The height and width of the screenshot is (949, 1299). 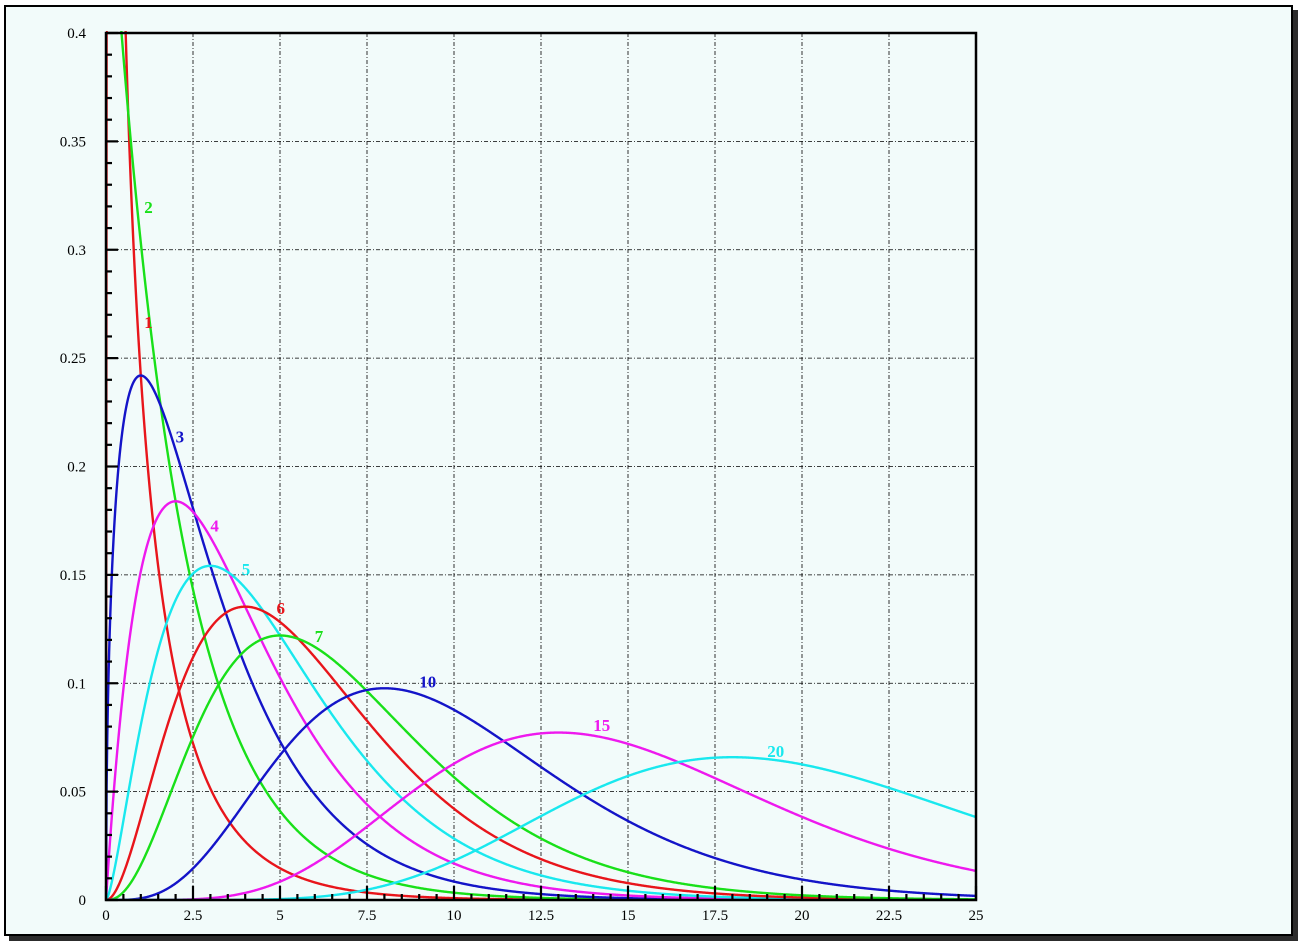 What do you see at coordinates (73, 793) in the screenshot?
I see `y-tick-label: 0.05` at bounding box center [73, 793].